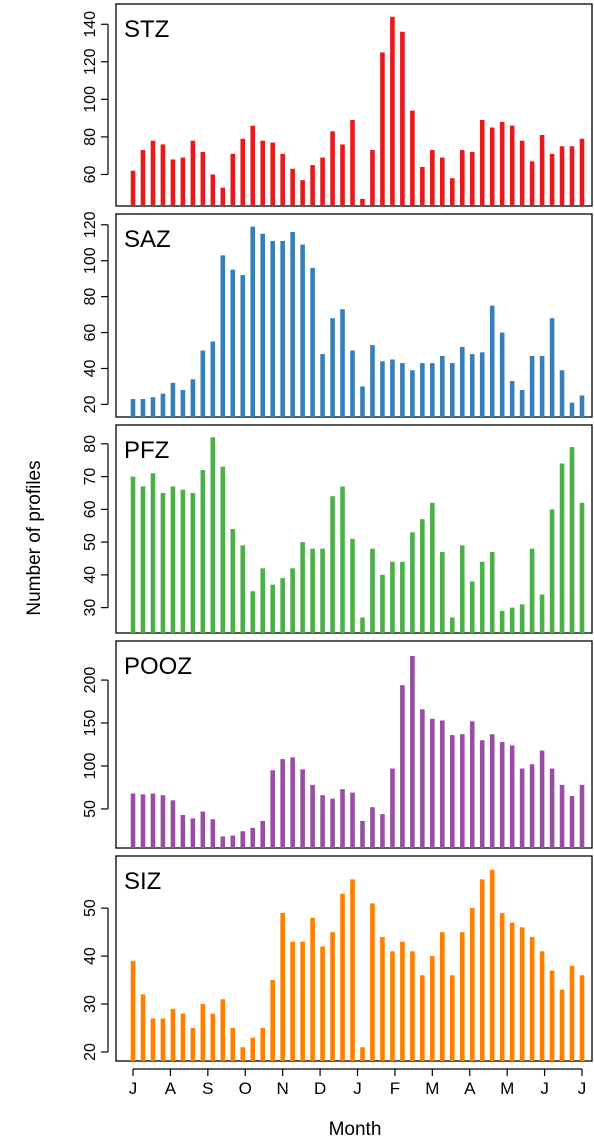 The image size is (594, 1143). I want to click on panel-title-siz: SIZ, so click(142, 881).